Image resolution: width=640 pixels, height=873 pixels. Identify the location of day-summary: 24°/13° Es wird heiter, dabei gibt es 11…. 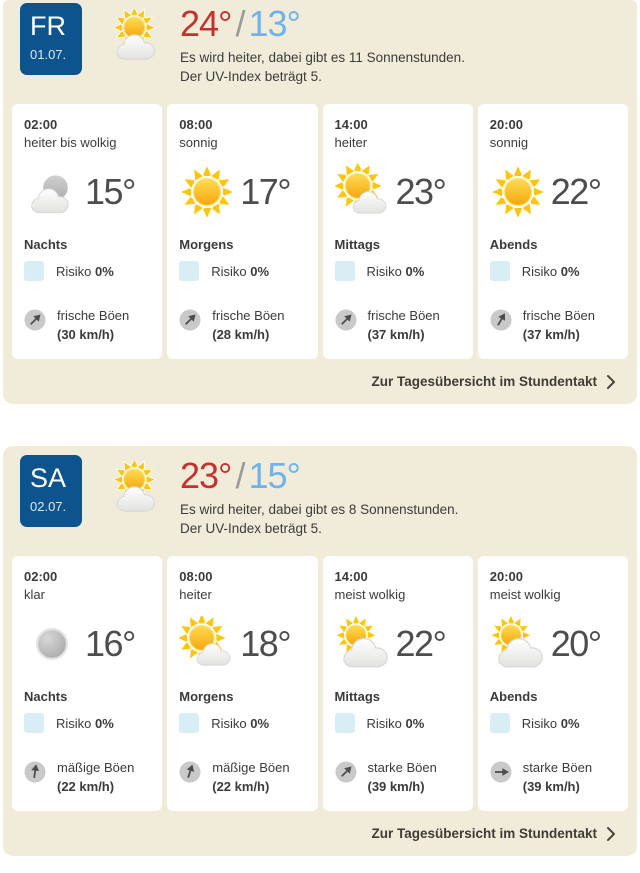
(322, 44).